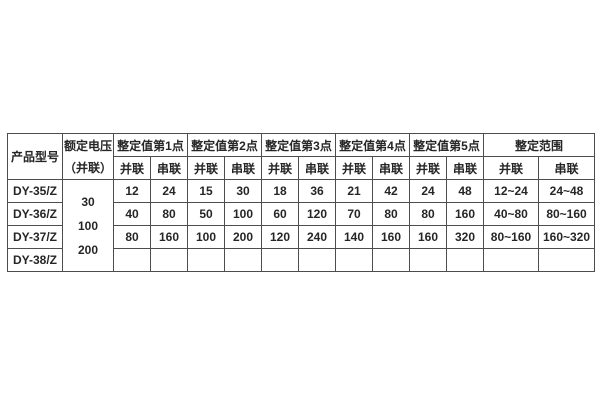  Describe the element at coordinates (317, 191) in the screenshot. I see `value-cell: 36` at that location.